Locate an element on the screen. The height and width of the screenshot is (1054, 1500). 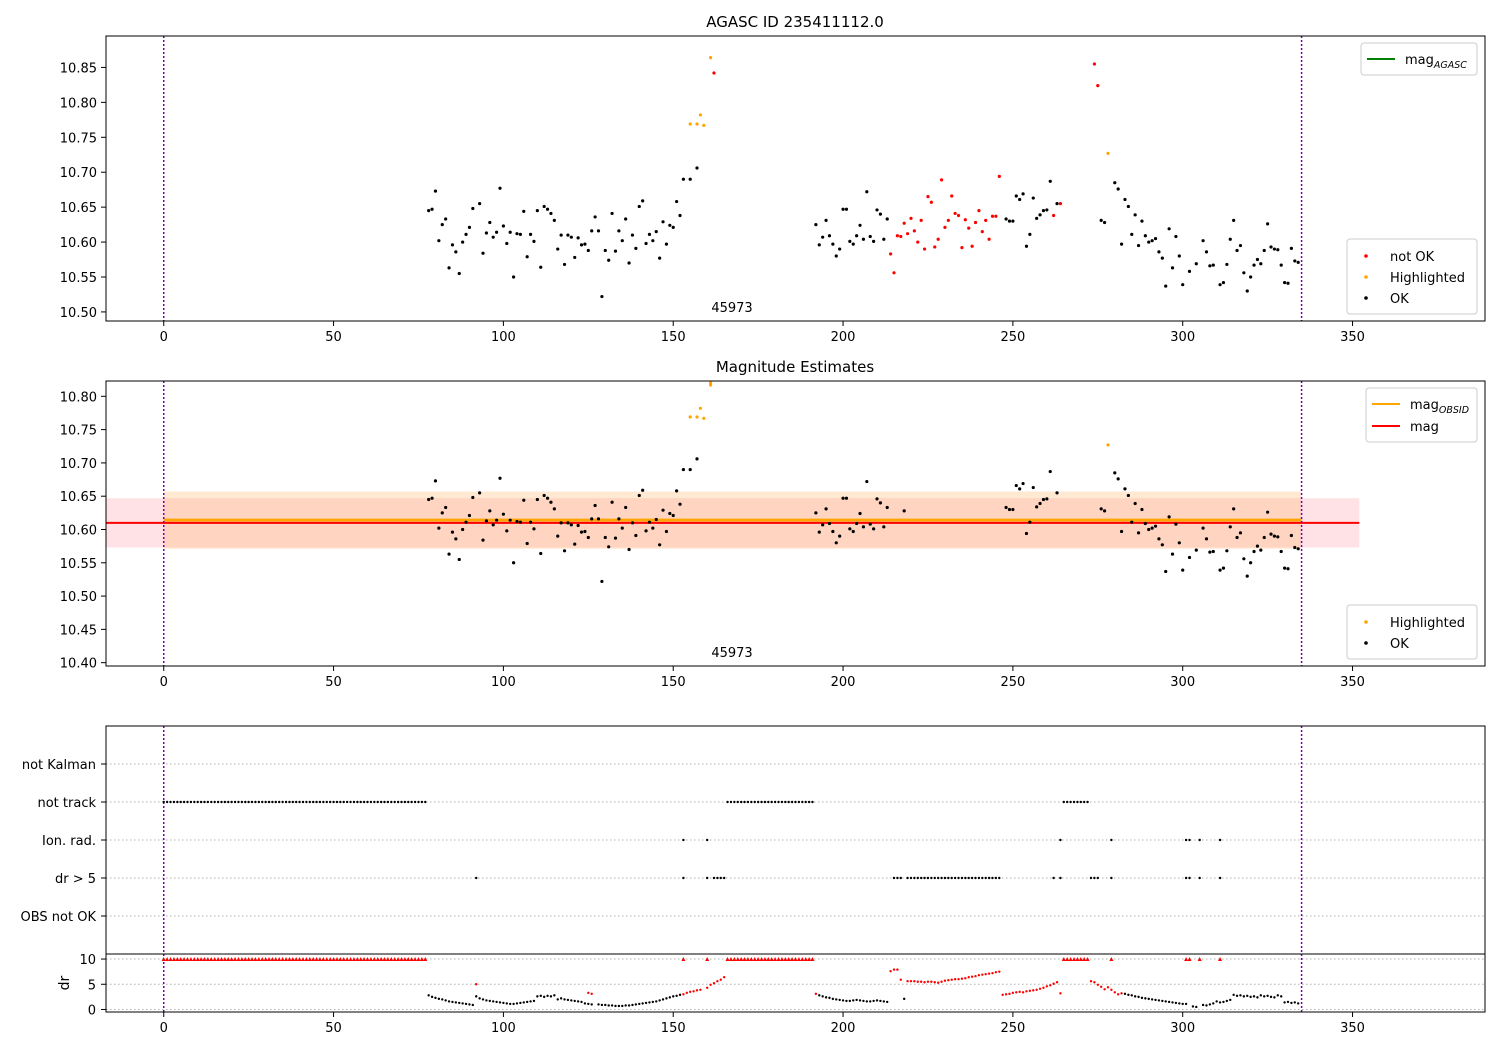
legend-box is located at coordinates (1412, 632).